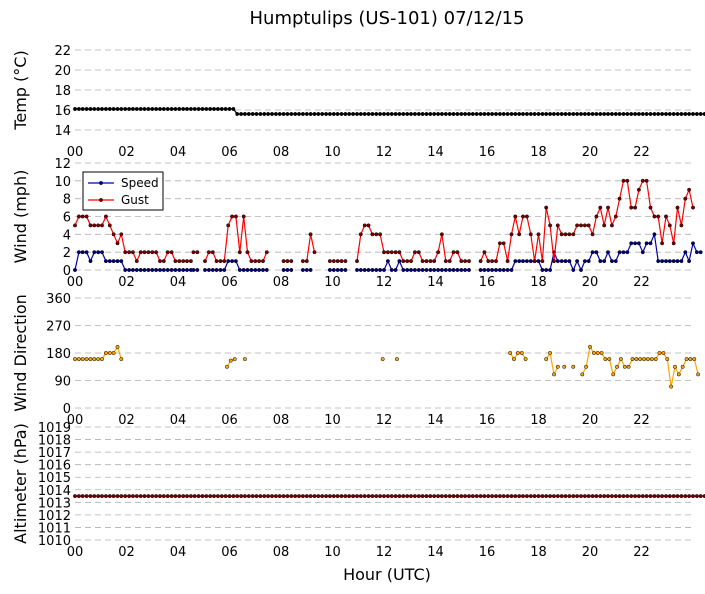 This screenshot has width=705, height=594. Describe the element at coordinates (178, 282) in the screenshot. I see `wind-xtick-label: 04` at that location.